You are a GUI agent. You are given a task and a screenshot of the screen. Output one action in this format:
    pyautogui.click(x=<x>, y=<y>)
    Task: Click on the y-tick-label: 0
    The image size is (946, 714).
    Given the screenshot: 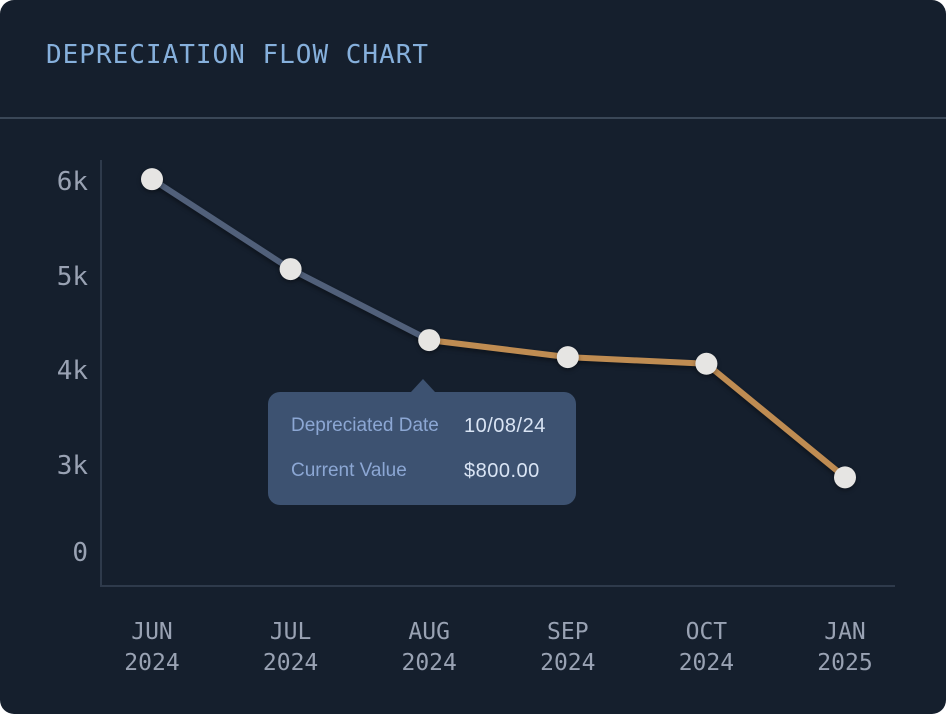 What is the action you would take?
    pyautogui.click(x=80, y=553)
    